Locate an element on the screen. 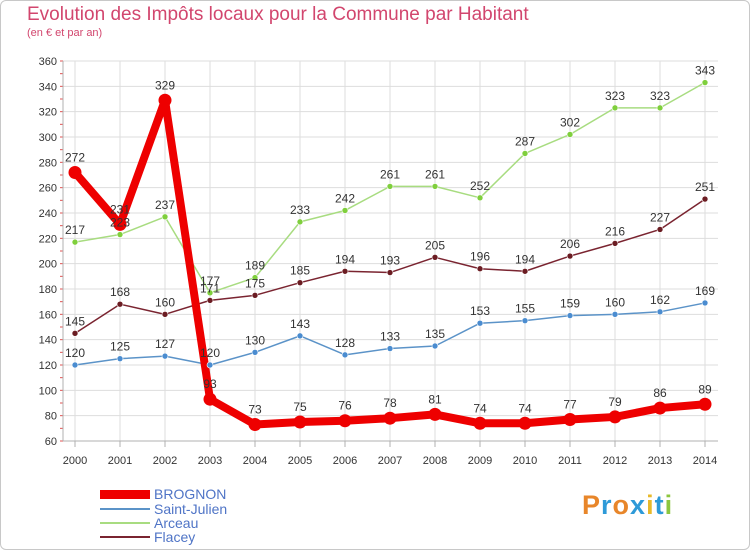  data-label-saint-julien-2007: 133 is located at coordinates (390, 337).